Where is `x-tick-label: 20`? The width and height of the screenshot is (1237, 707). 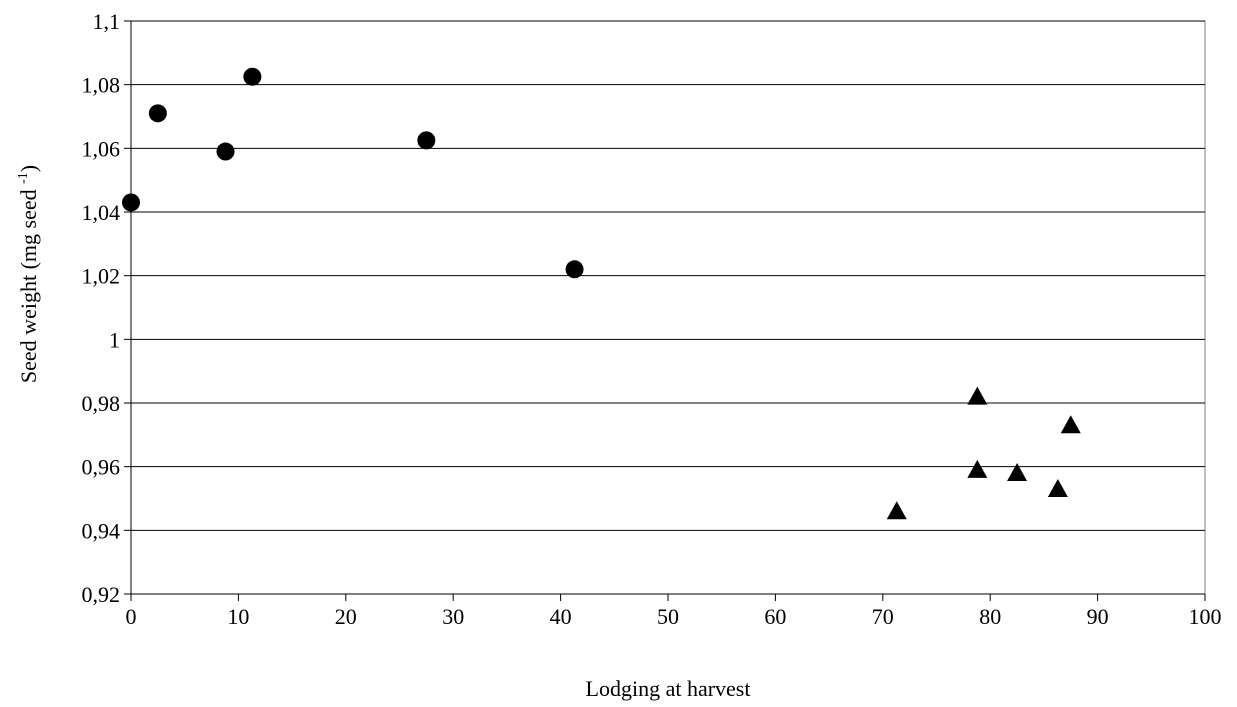 x-tick-label: 20 is located at coordinates (346, 616).